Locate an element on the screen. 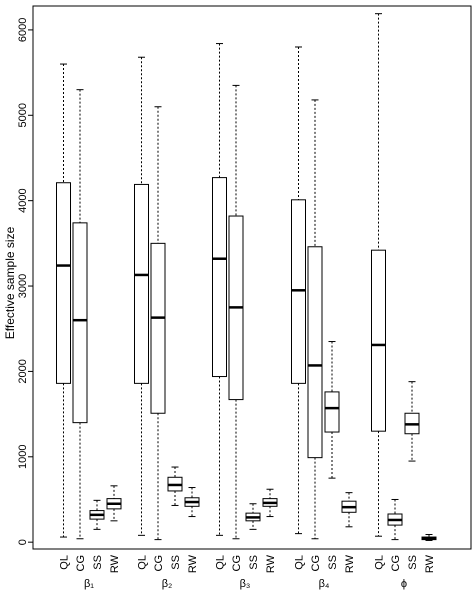  y-tick-label: 0 is located at coordinates (23, 542).